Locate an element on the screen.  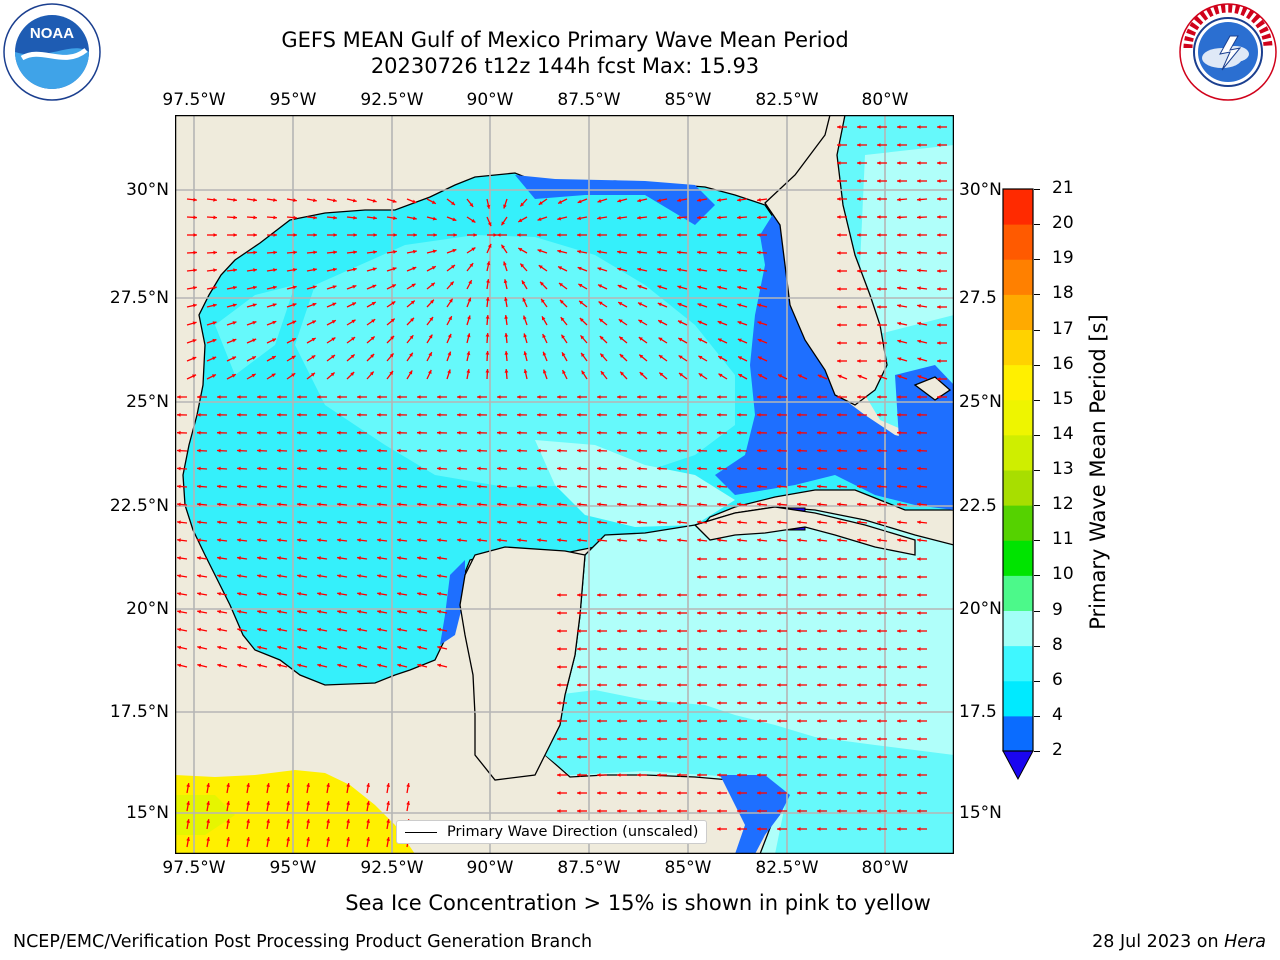
footer-date-text: 28 Jul 2023 on is located at coordinates (1158, 942).